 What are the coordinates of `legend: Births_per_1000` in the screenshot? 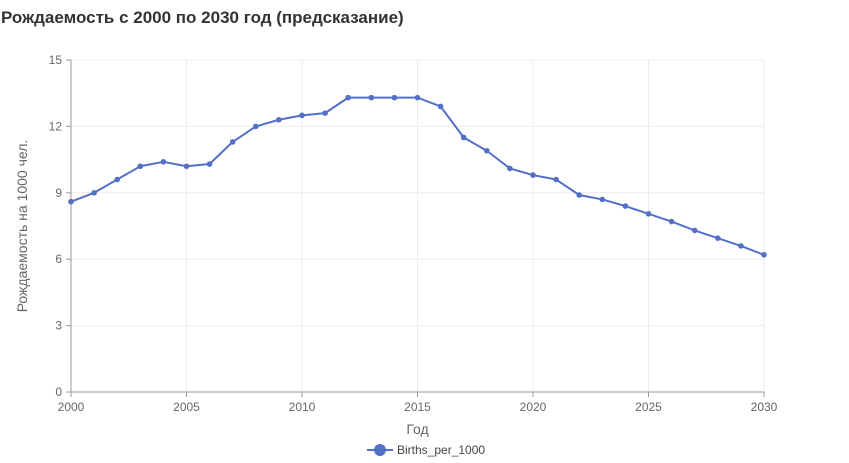 It's located at (426, 450).